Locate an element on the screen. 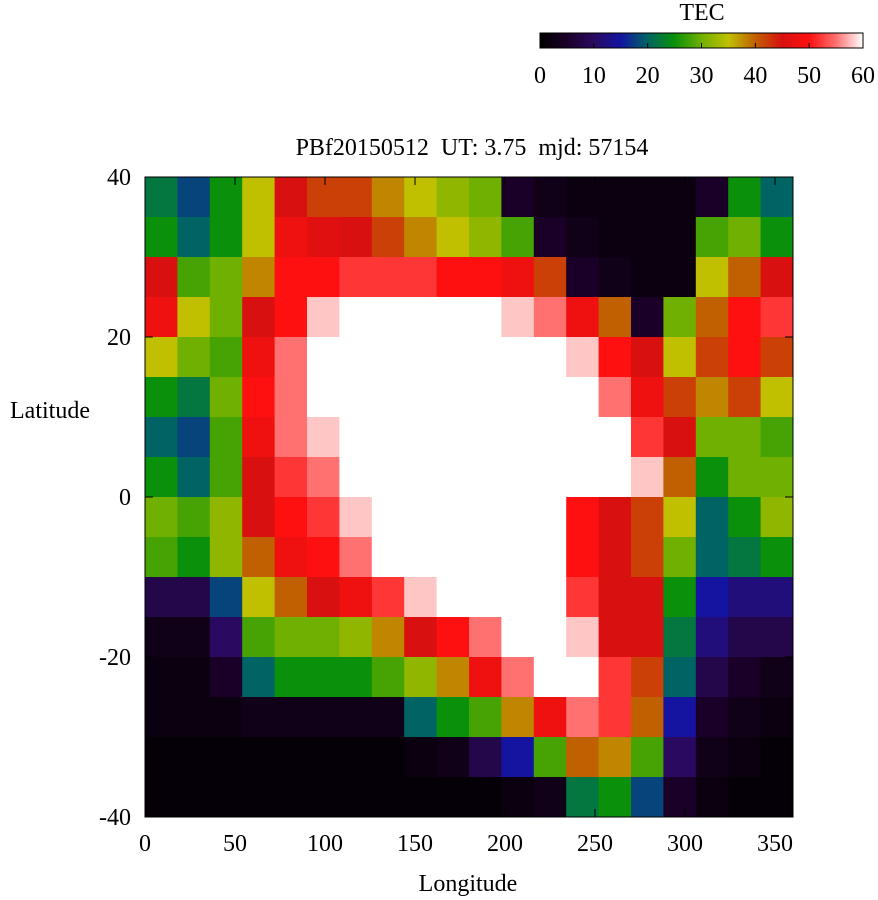 The height and width of the screenshot is (900, 878). colorbar-tick-label: 20 is located at coordinates (648, 76).